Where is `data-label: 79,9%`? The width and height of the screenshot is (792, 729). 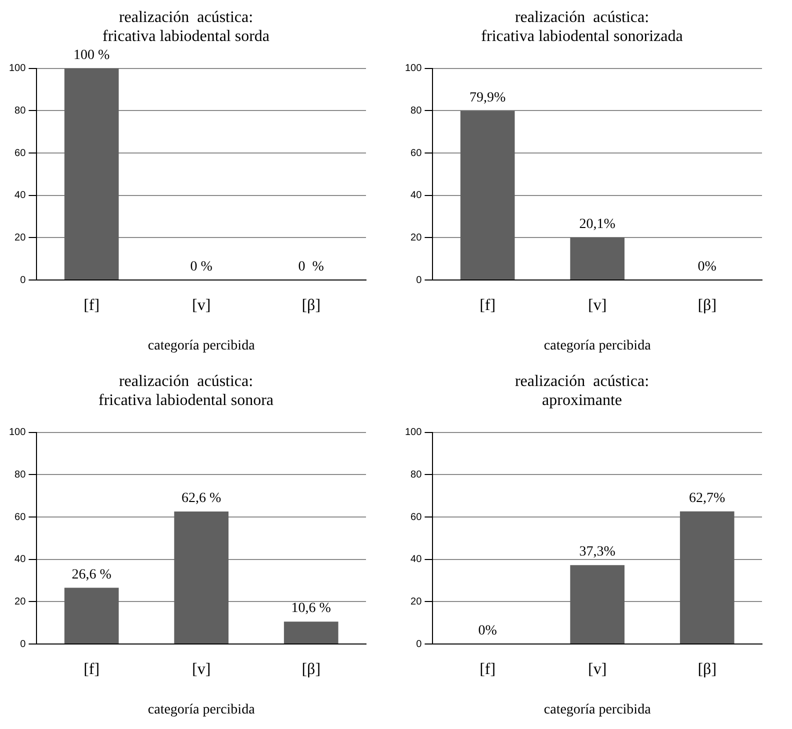
data-label: 79,9% is located at coordinates (487, 98).